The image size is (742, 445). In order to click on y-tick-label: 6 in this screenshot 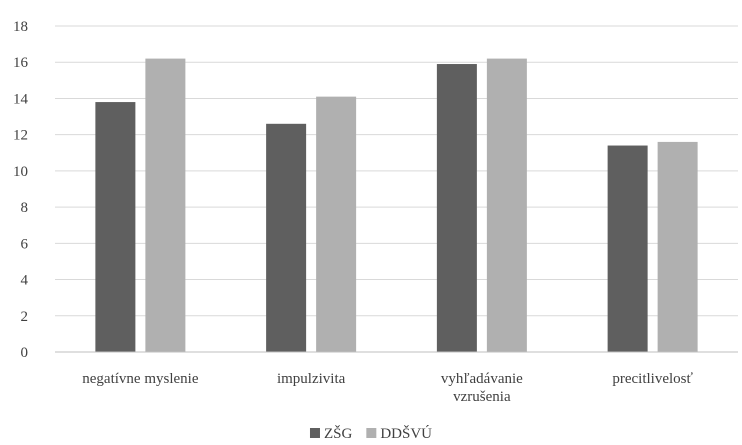, I will do `click(25, 244)`.